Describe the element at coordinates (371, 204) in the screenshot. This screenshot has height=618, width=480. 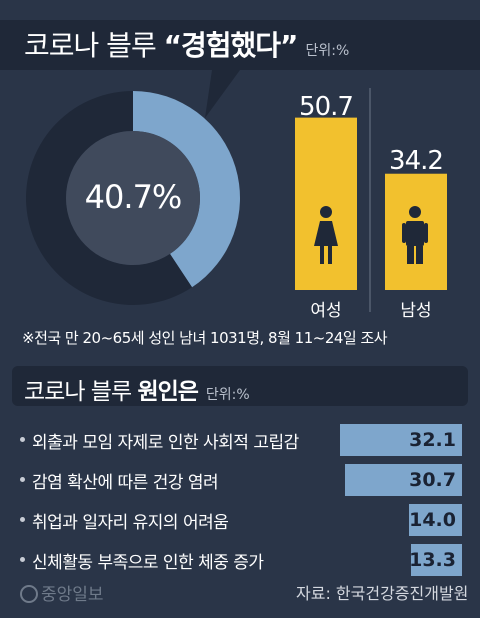
I see `gender-bar-chart` at that location.